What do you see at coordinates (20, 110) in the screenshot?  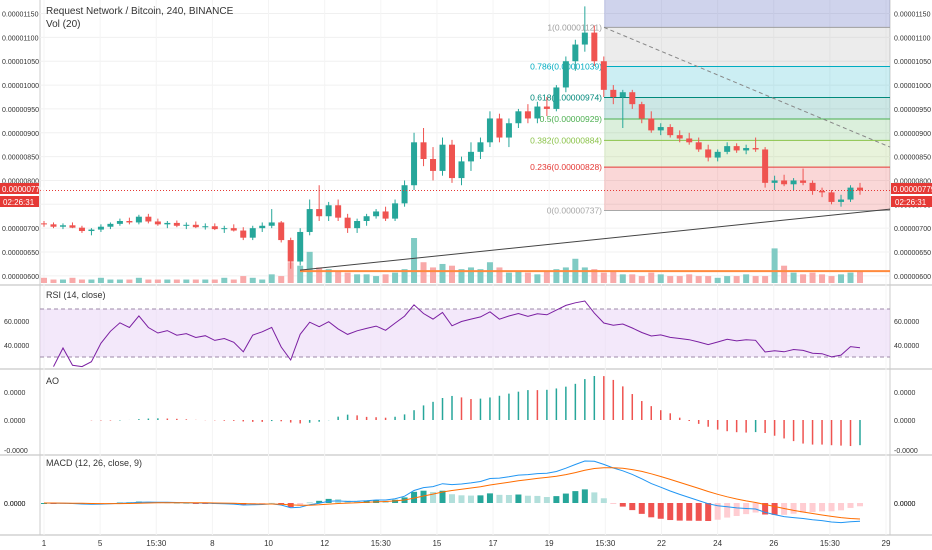 I see `price-tick-left: 0.00000950` at bounding box center [20, 110].